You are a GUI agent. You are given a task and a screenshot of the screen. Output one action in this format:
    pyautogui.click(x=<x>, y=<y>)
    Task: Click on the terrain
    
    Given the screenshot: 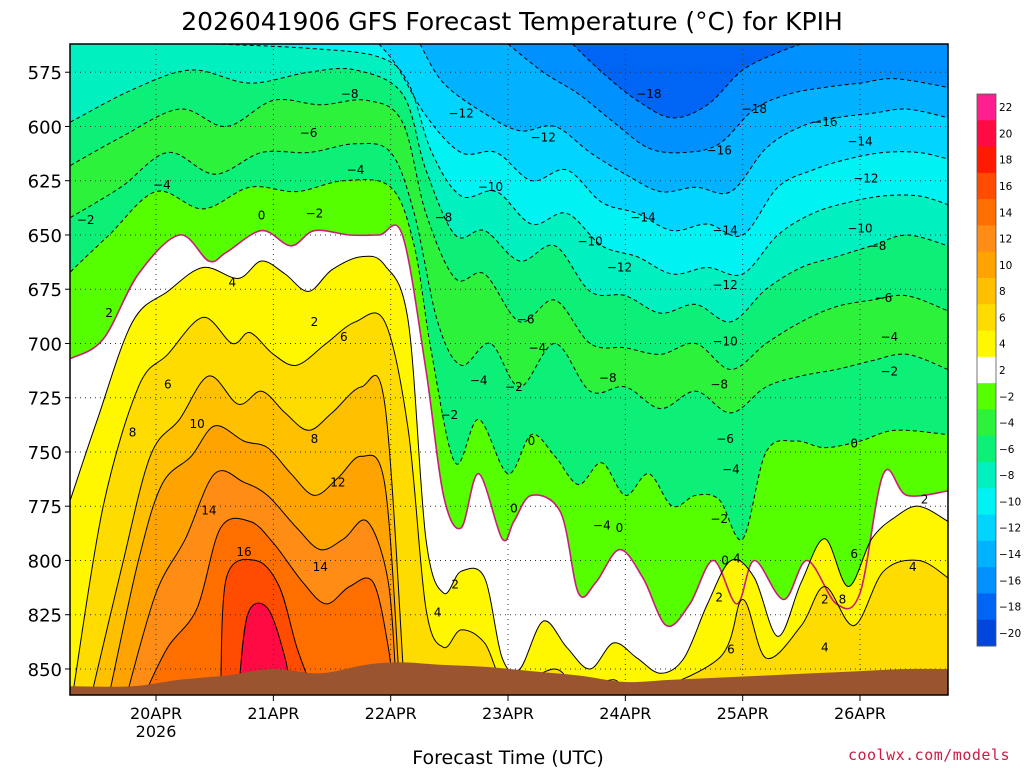 What is the action you would take?
    pyautogui.click(x=509, y=678)
    